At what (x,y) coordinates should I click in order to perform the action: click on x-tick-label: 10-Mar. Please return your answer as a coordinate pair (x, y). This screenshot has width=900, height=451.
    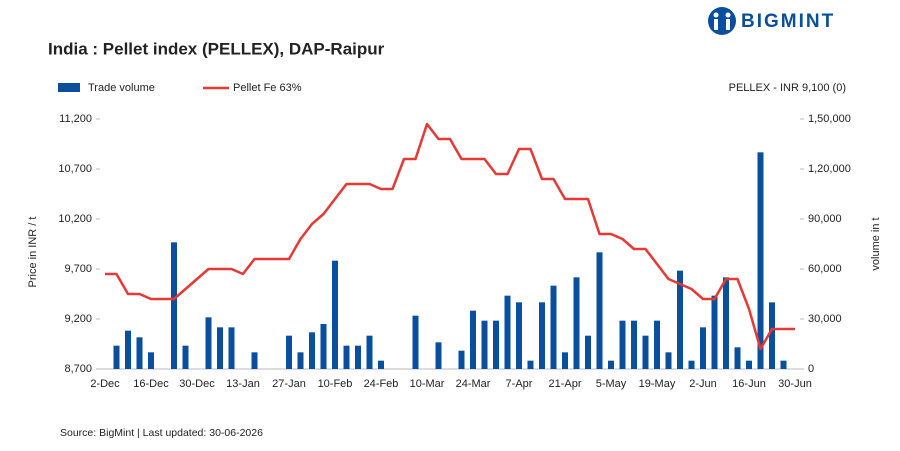
    Looking at the image, I should click on (427, 384).